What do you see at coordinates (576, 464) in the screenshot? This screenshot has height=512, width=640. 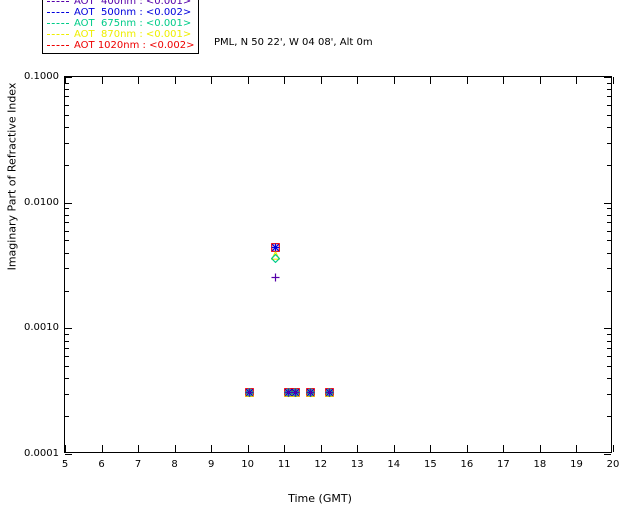 I see `x-axis-tick-label: 19` at bounding box center [576, 464].